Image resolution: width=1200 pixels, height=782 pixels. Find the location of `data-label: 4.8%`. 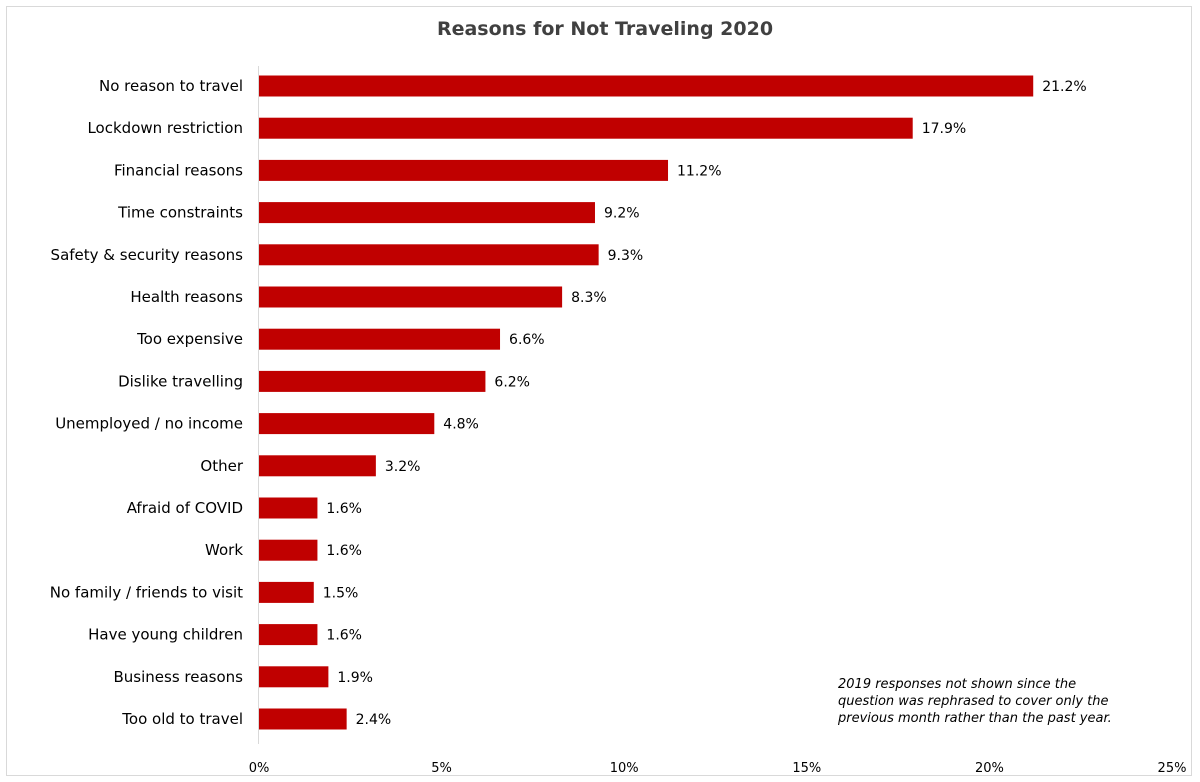

data-label: 4.8% is located at coordinates (461, 425).